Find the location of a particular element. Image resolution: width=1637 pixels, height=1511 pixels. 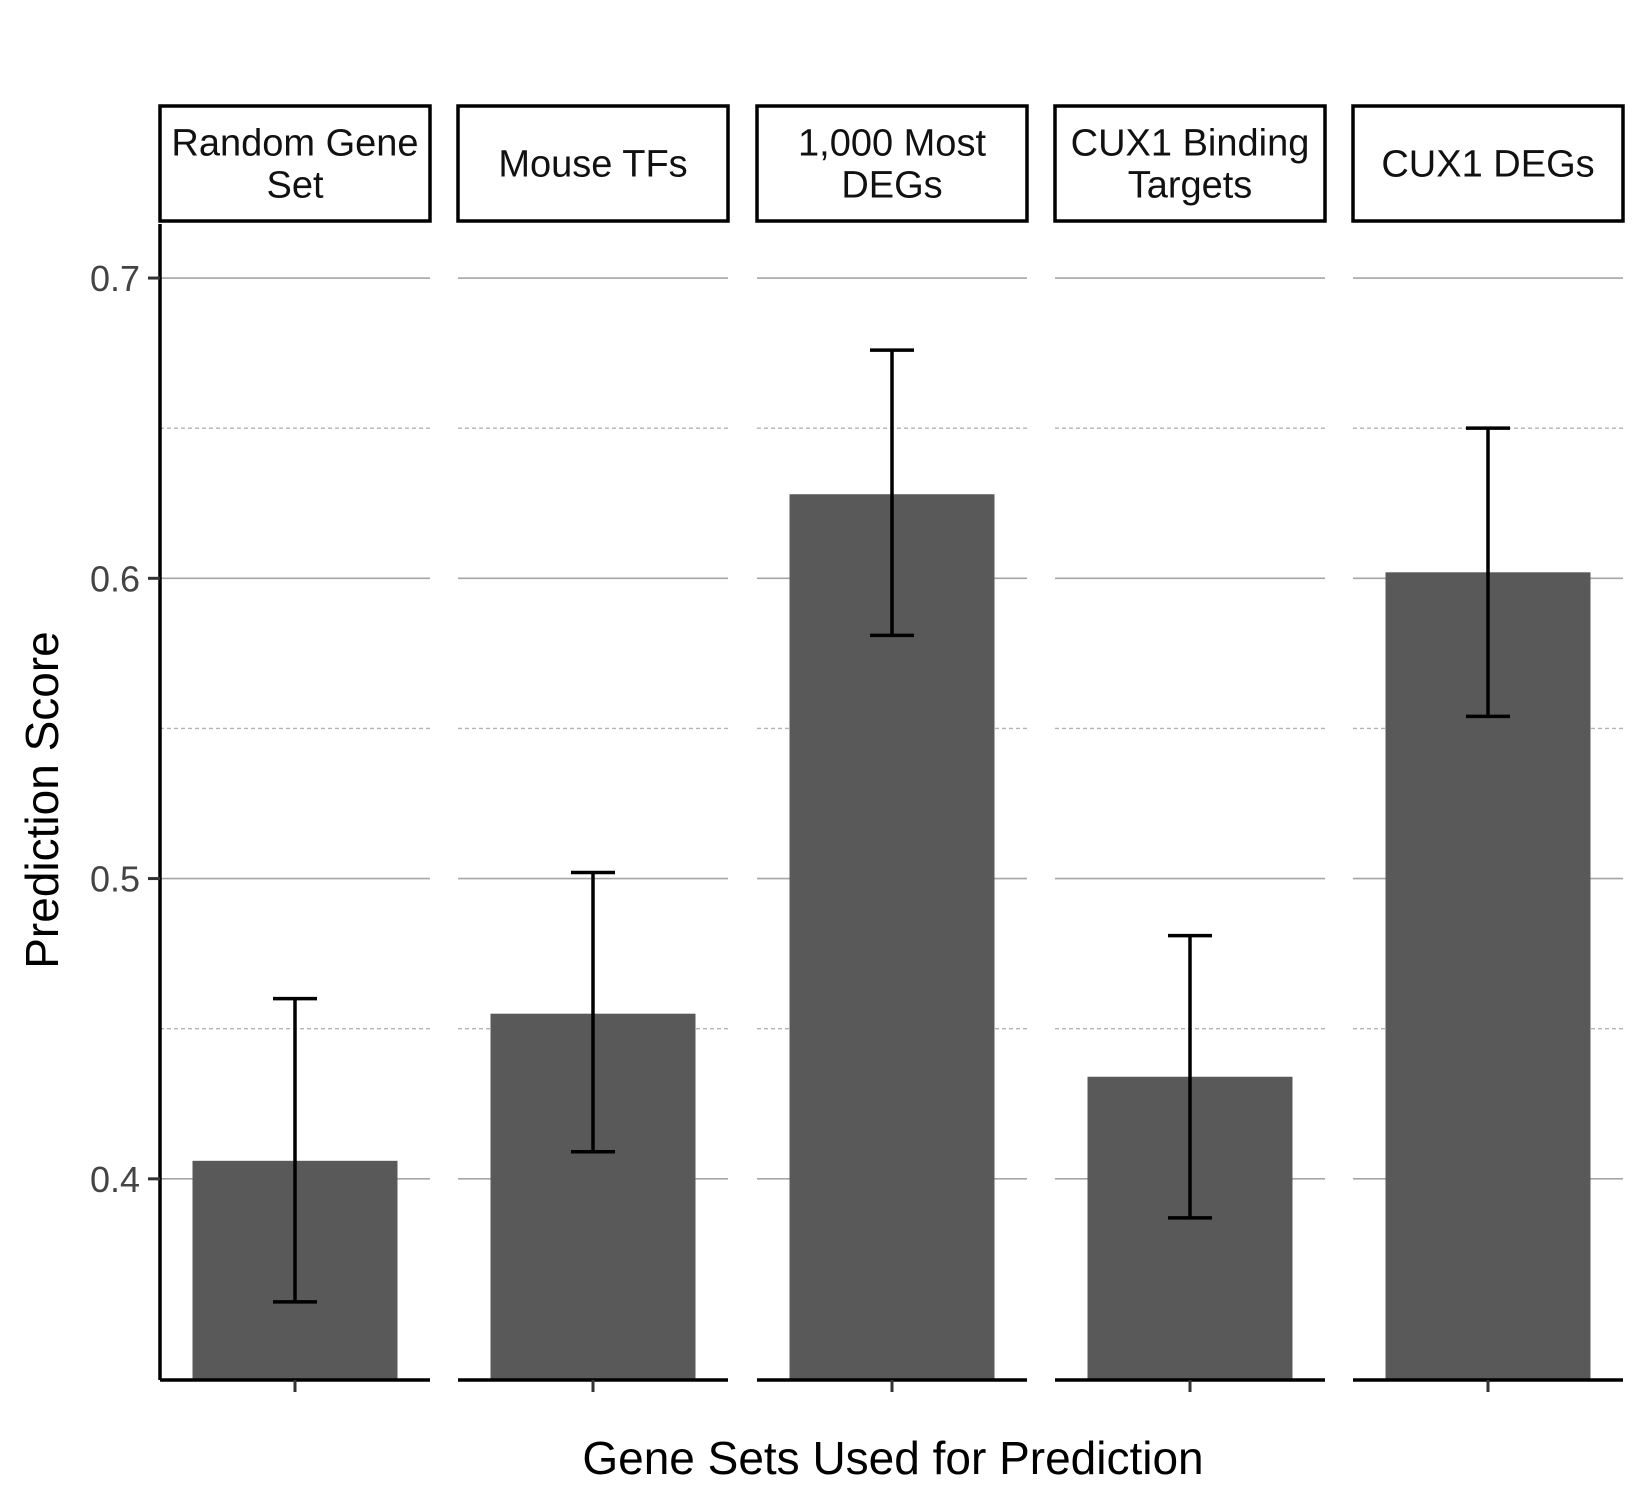

y-tick-label: 0.6 is located at coordinates (115, 578).